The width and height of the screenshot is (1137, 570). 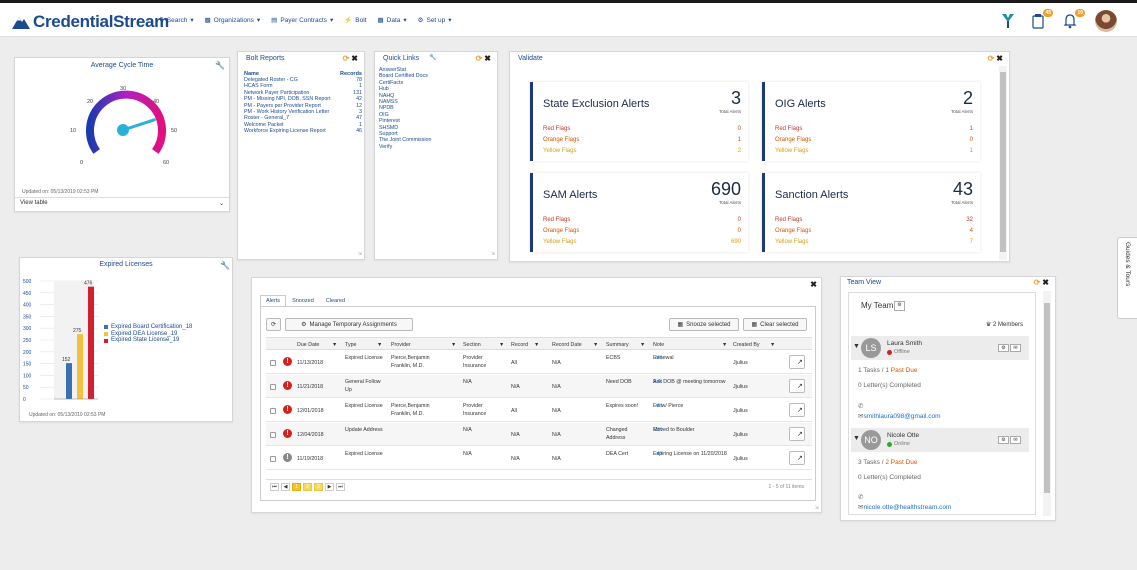 What do you see at coordinates (303, 125) in the screenshot?
I see `bolt-report-row: Welcome Packet 1` at bounding box center [303, 125].